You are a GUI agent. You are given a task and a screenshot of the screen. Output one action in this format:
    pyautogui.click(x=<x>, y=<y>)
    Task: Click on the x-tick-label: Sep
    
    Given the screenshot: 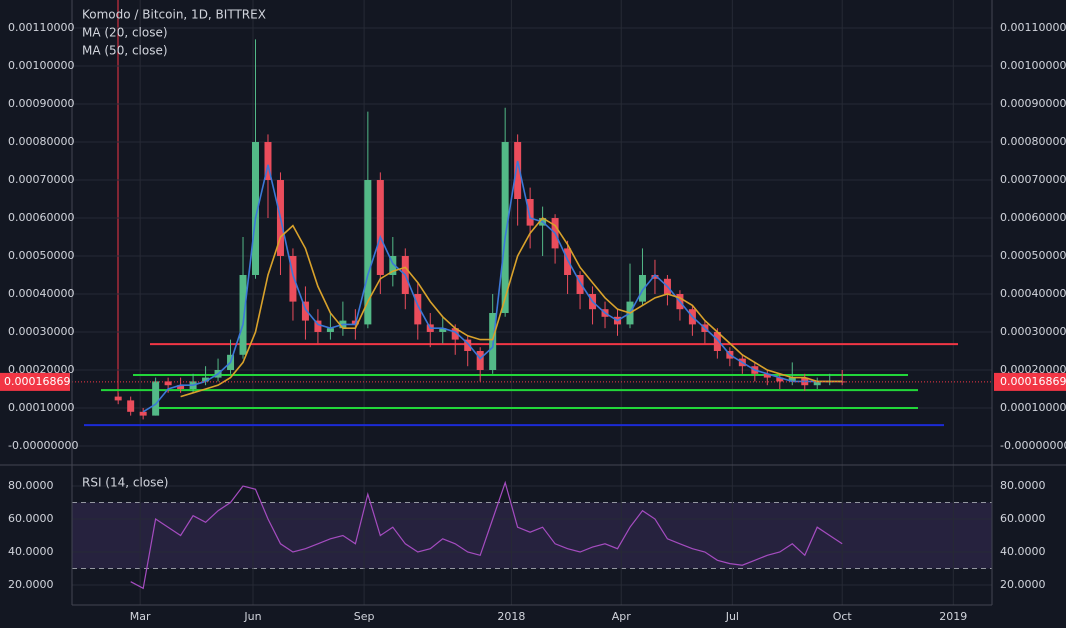 What is the action you would take?
    pyautogui.click(x=364, y=616)
    